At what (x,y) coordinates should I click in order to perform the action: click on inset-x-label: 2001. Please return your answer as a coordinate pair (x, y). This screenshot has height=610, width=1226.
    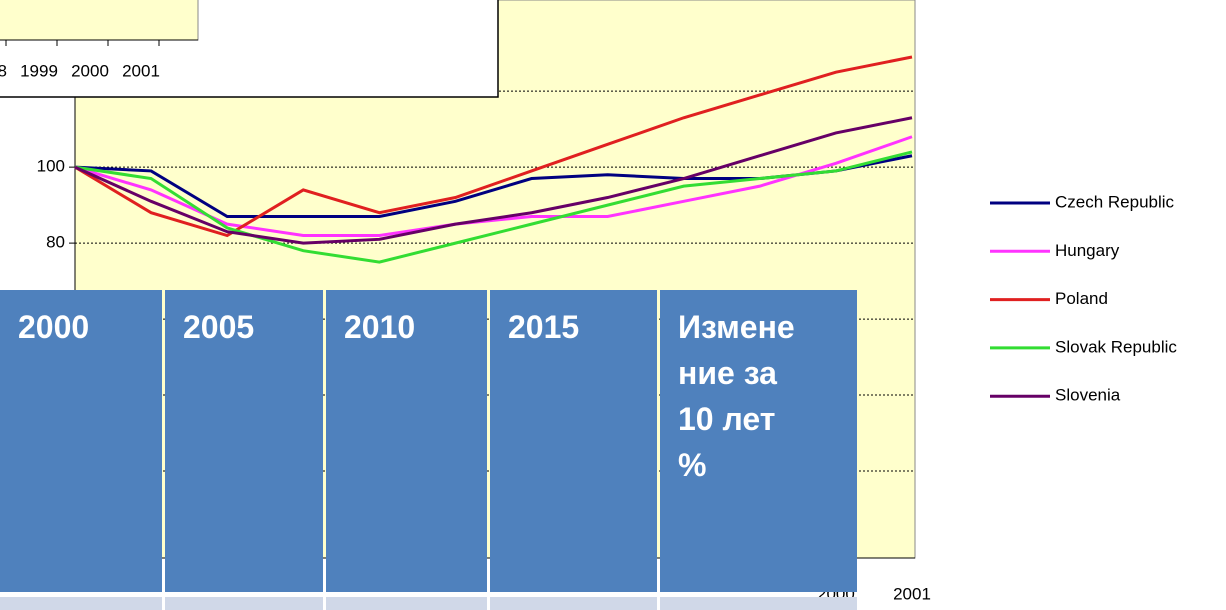
    Looking at the image, I should click on (141, 70).